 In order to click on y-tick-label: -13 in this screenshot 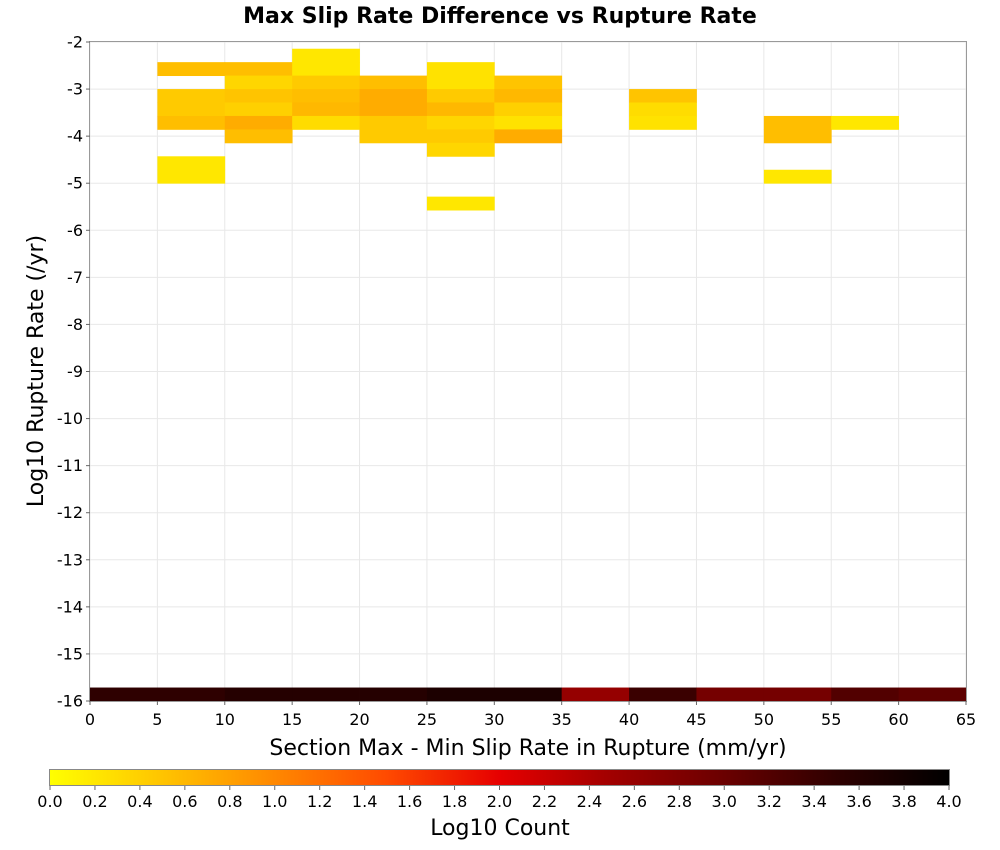, I will do `click(70, 559)`.